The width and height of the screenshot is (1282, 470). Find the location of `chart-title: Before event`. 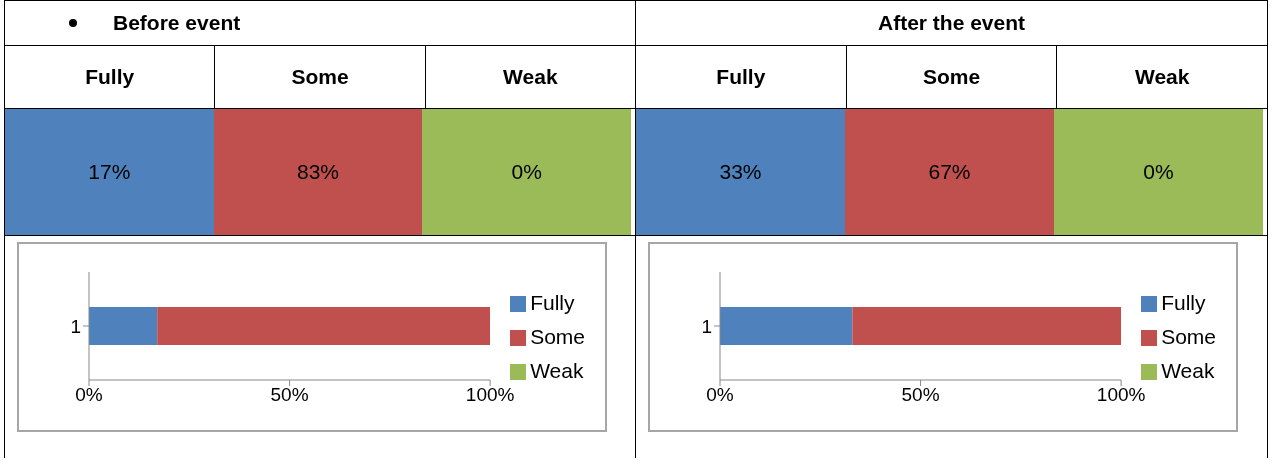

chart-title: Before event is located at coordinates (177, 23).